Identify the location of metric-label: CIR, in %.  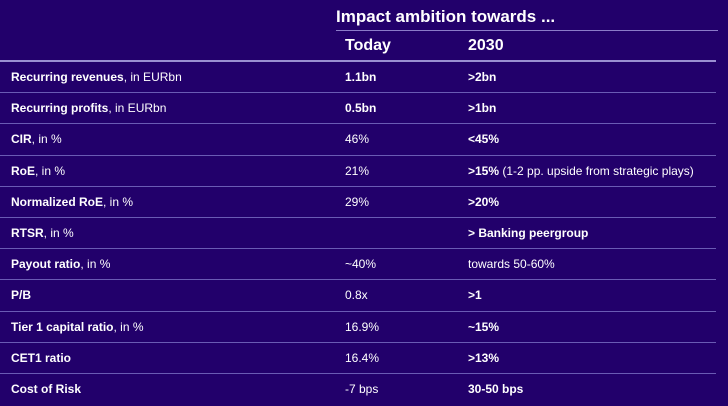
(36, 139).